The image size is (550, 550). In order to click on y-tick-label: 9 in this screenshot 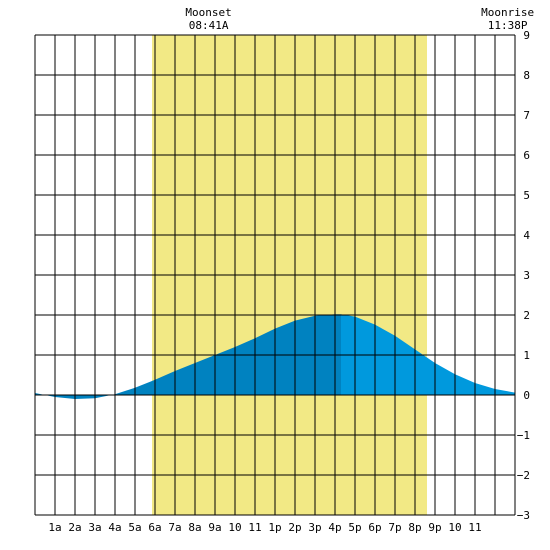, I will do `click(526, 35)`.